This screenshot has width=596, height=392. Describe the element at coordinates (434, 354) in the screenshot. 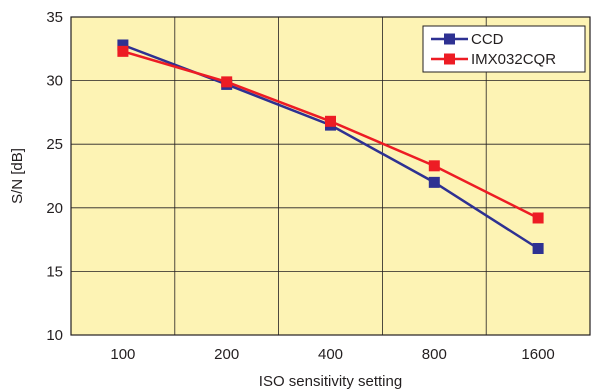

I see `x-tick-label: 800` at that location.